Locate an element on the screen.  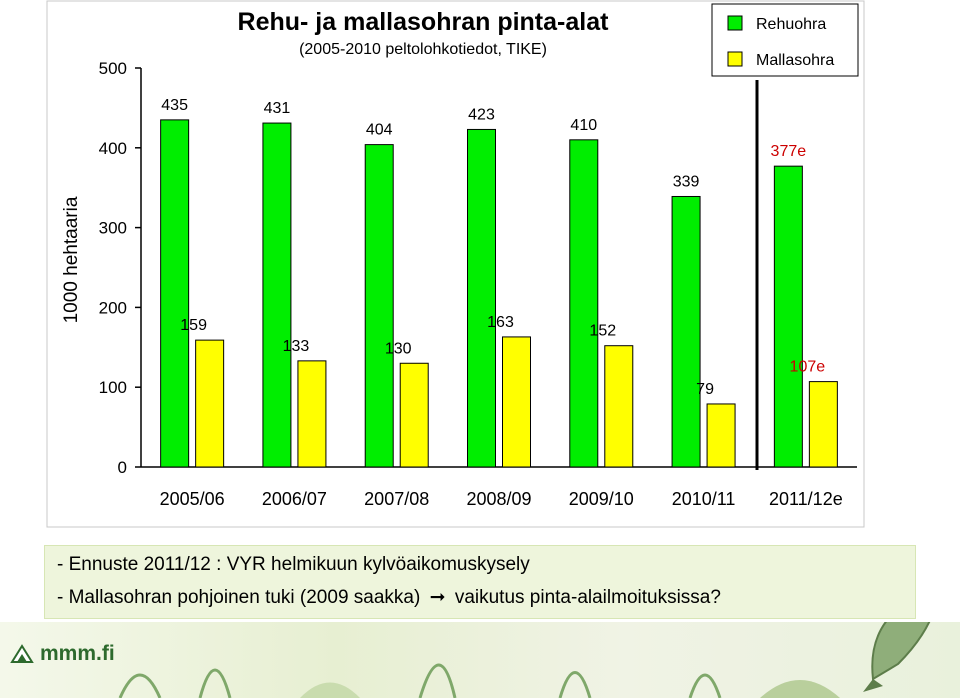
data-label: 377e is located at coordinates (789, 151).